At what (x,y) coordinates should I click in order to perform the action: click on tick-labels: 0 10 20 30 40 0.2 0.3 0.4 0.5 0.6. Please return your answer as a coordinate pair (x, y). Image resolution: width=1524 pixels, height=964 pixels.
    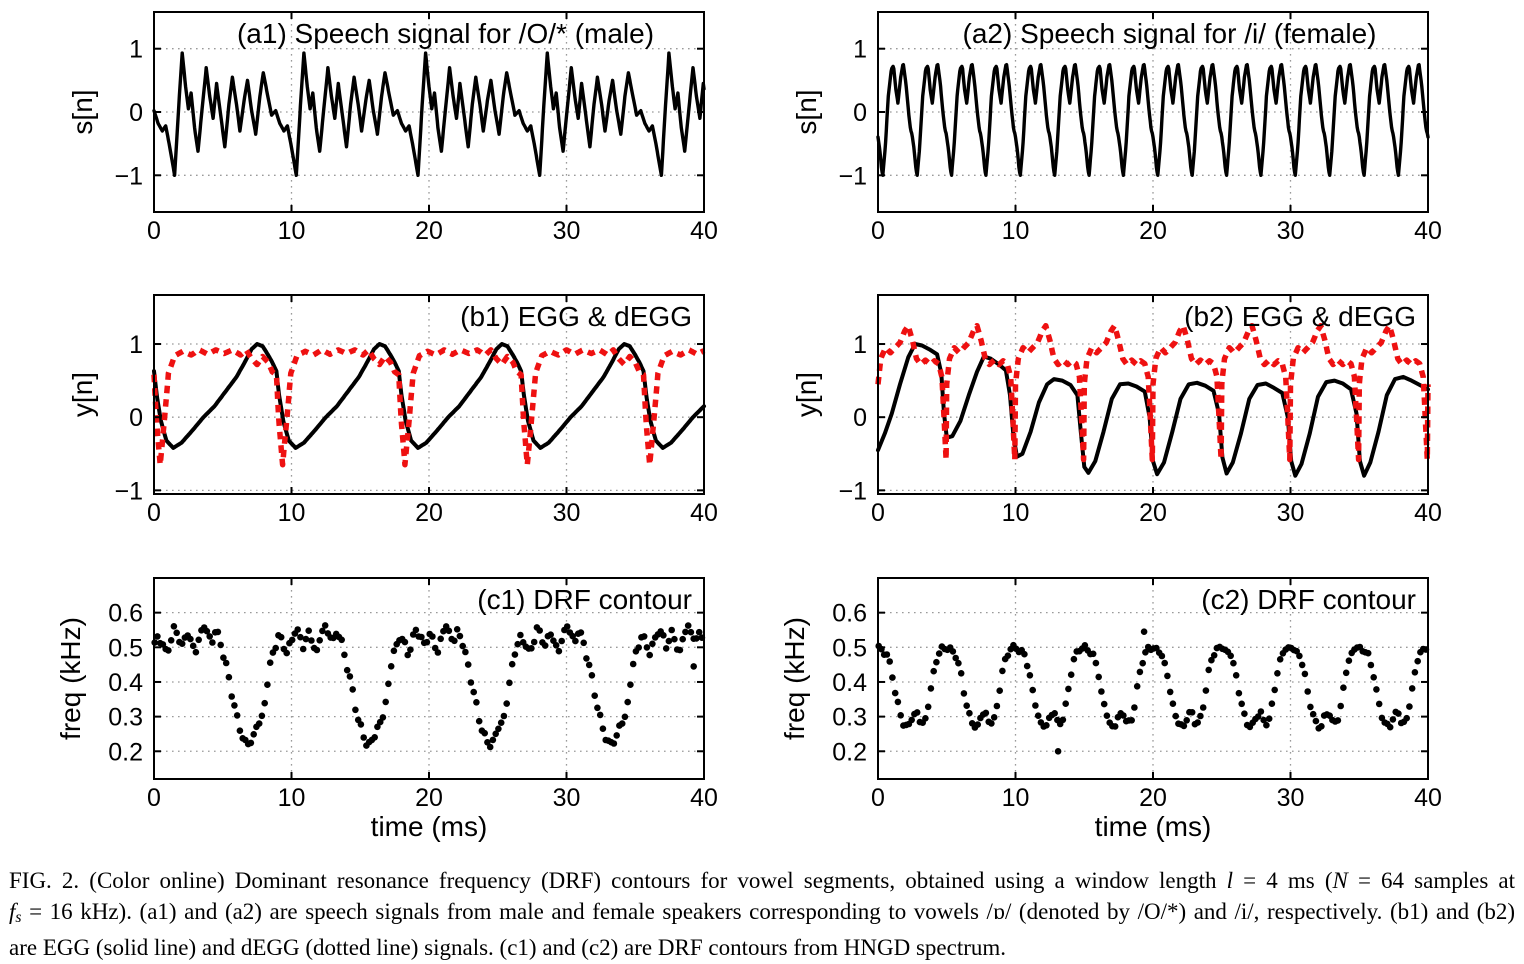
    Looking at the image, I should click on (1137, 706).